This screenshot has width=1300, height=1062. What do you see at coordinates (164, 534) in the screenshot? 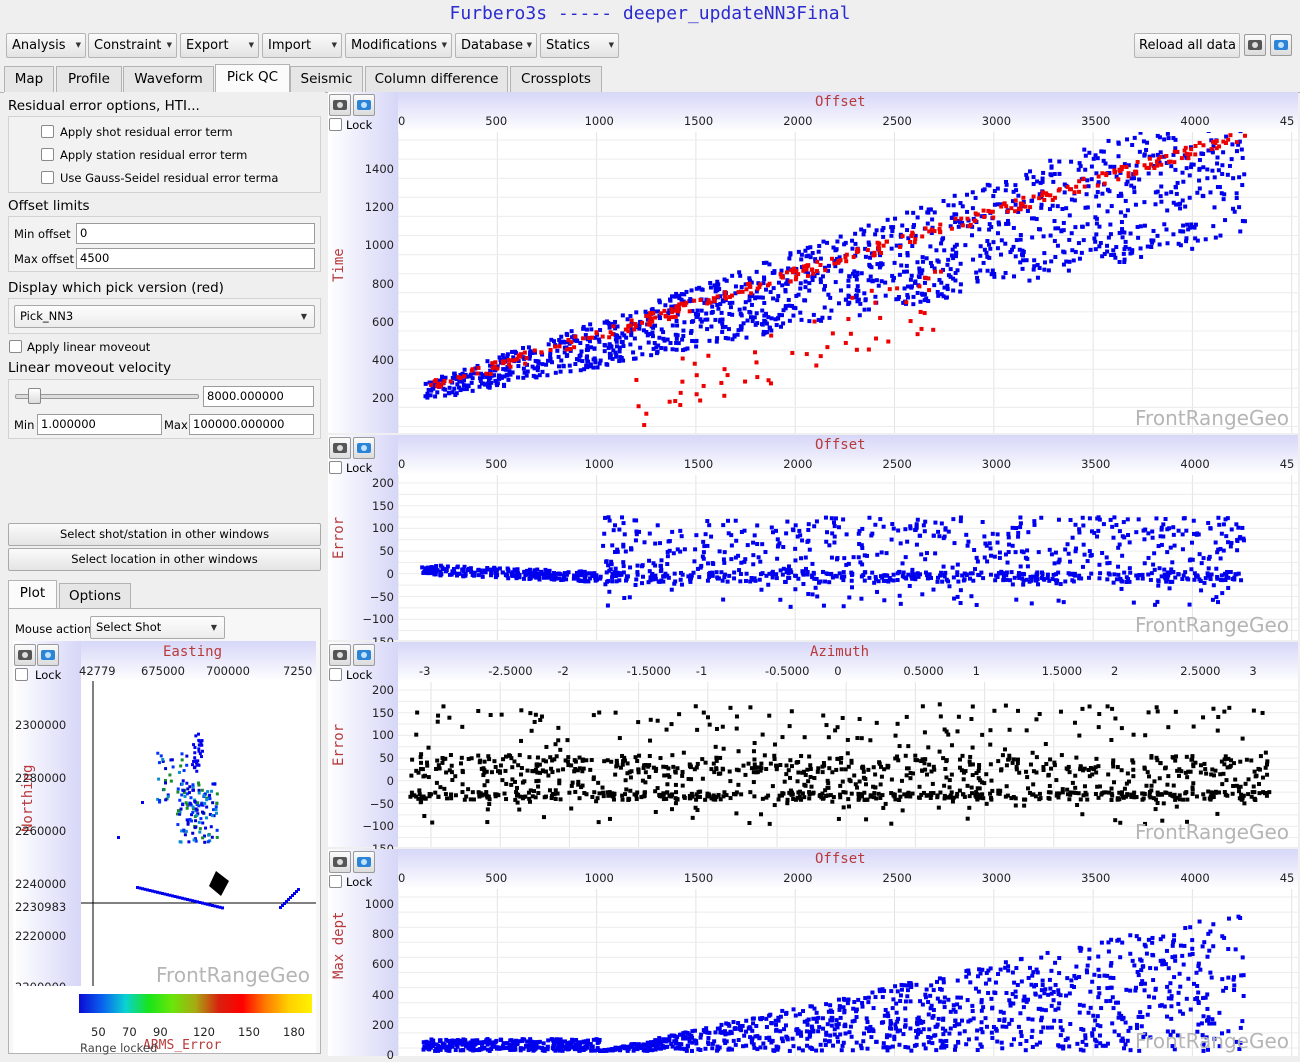
I see `select-shot-station-button: Select shot/station in other windows` at bounding box center [164, 534].